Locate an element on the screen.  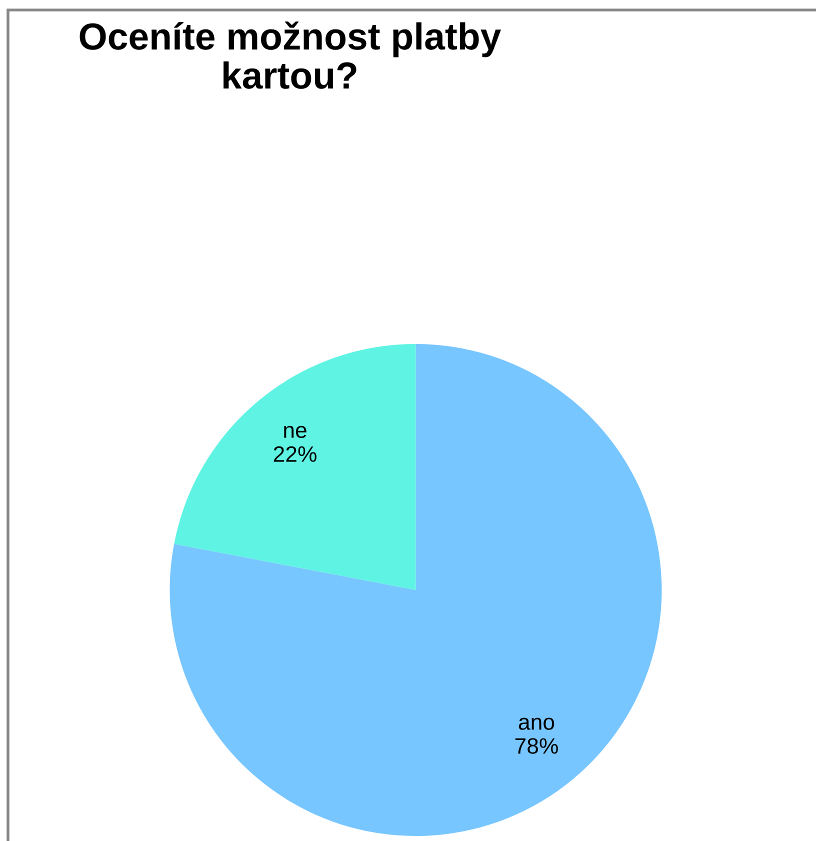
chart-title: Oceníte možnost platby kartou? is located at coordinates (290, 55).